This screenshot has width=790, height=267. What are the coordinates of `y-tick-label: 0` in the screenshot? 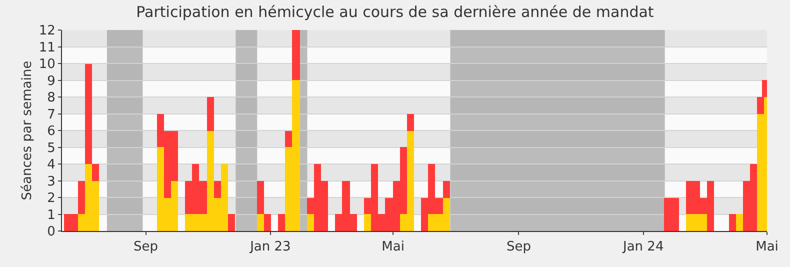 It's located at (51, 232).